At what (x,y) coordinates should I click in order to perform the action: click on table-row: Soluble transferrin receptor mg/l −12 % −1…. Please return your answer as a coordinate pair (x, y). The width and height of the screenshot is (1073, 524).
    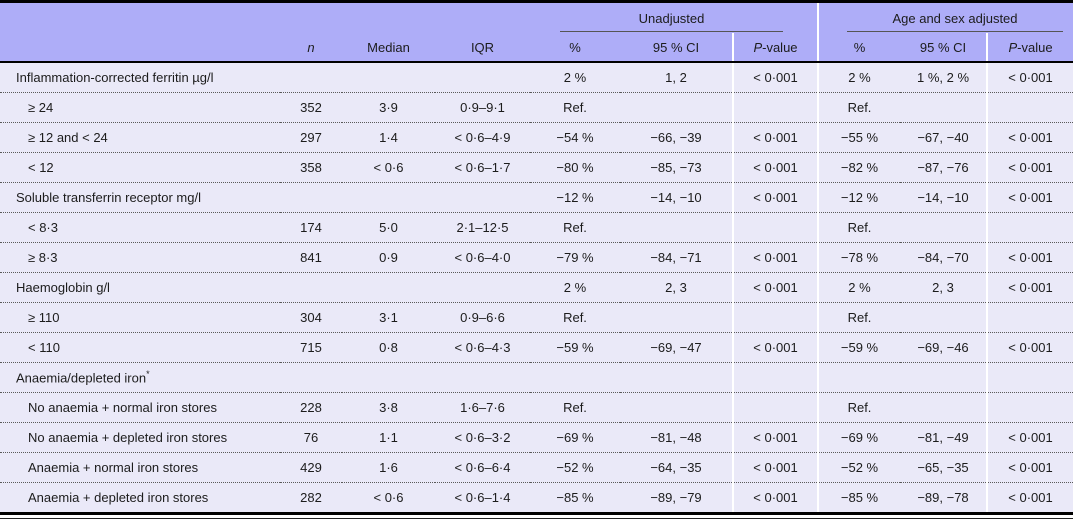
    Looking at the image, I should click on (536, 197).